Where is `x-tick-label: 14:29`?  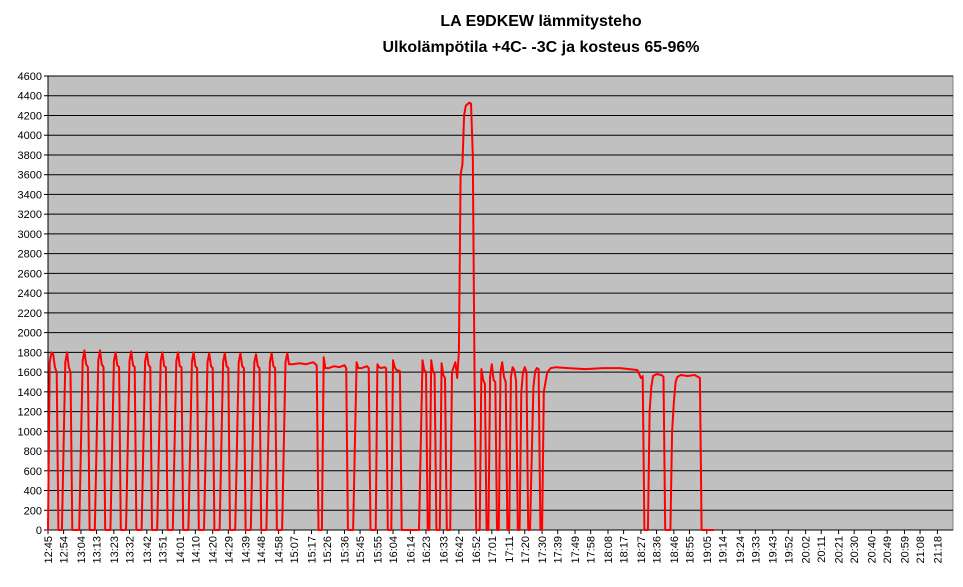
x-tick-label: 14:29 is located at coordinates (229, 550).